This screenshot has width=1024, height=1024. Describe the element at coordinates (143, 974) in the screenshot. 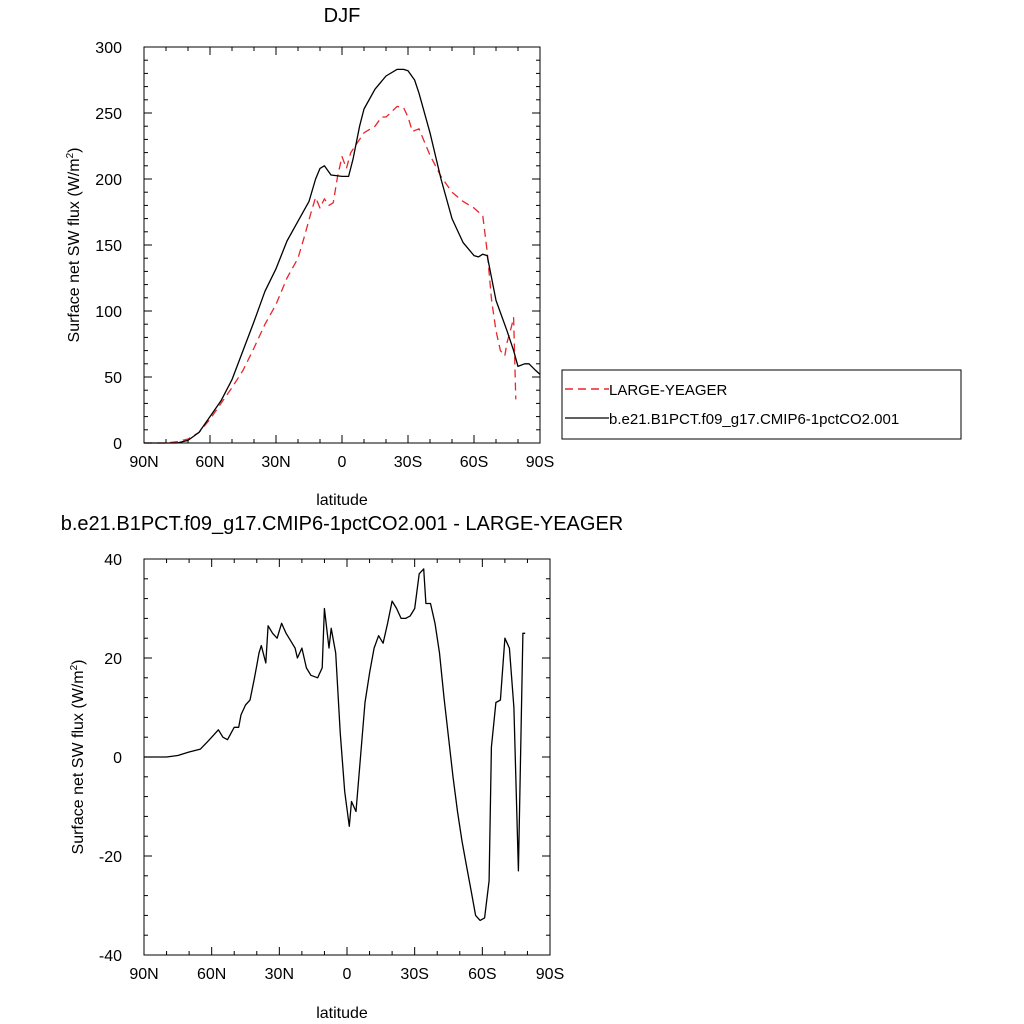

I see `bottom-x-tick-label: 90N` at that location.